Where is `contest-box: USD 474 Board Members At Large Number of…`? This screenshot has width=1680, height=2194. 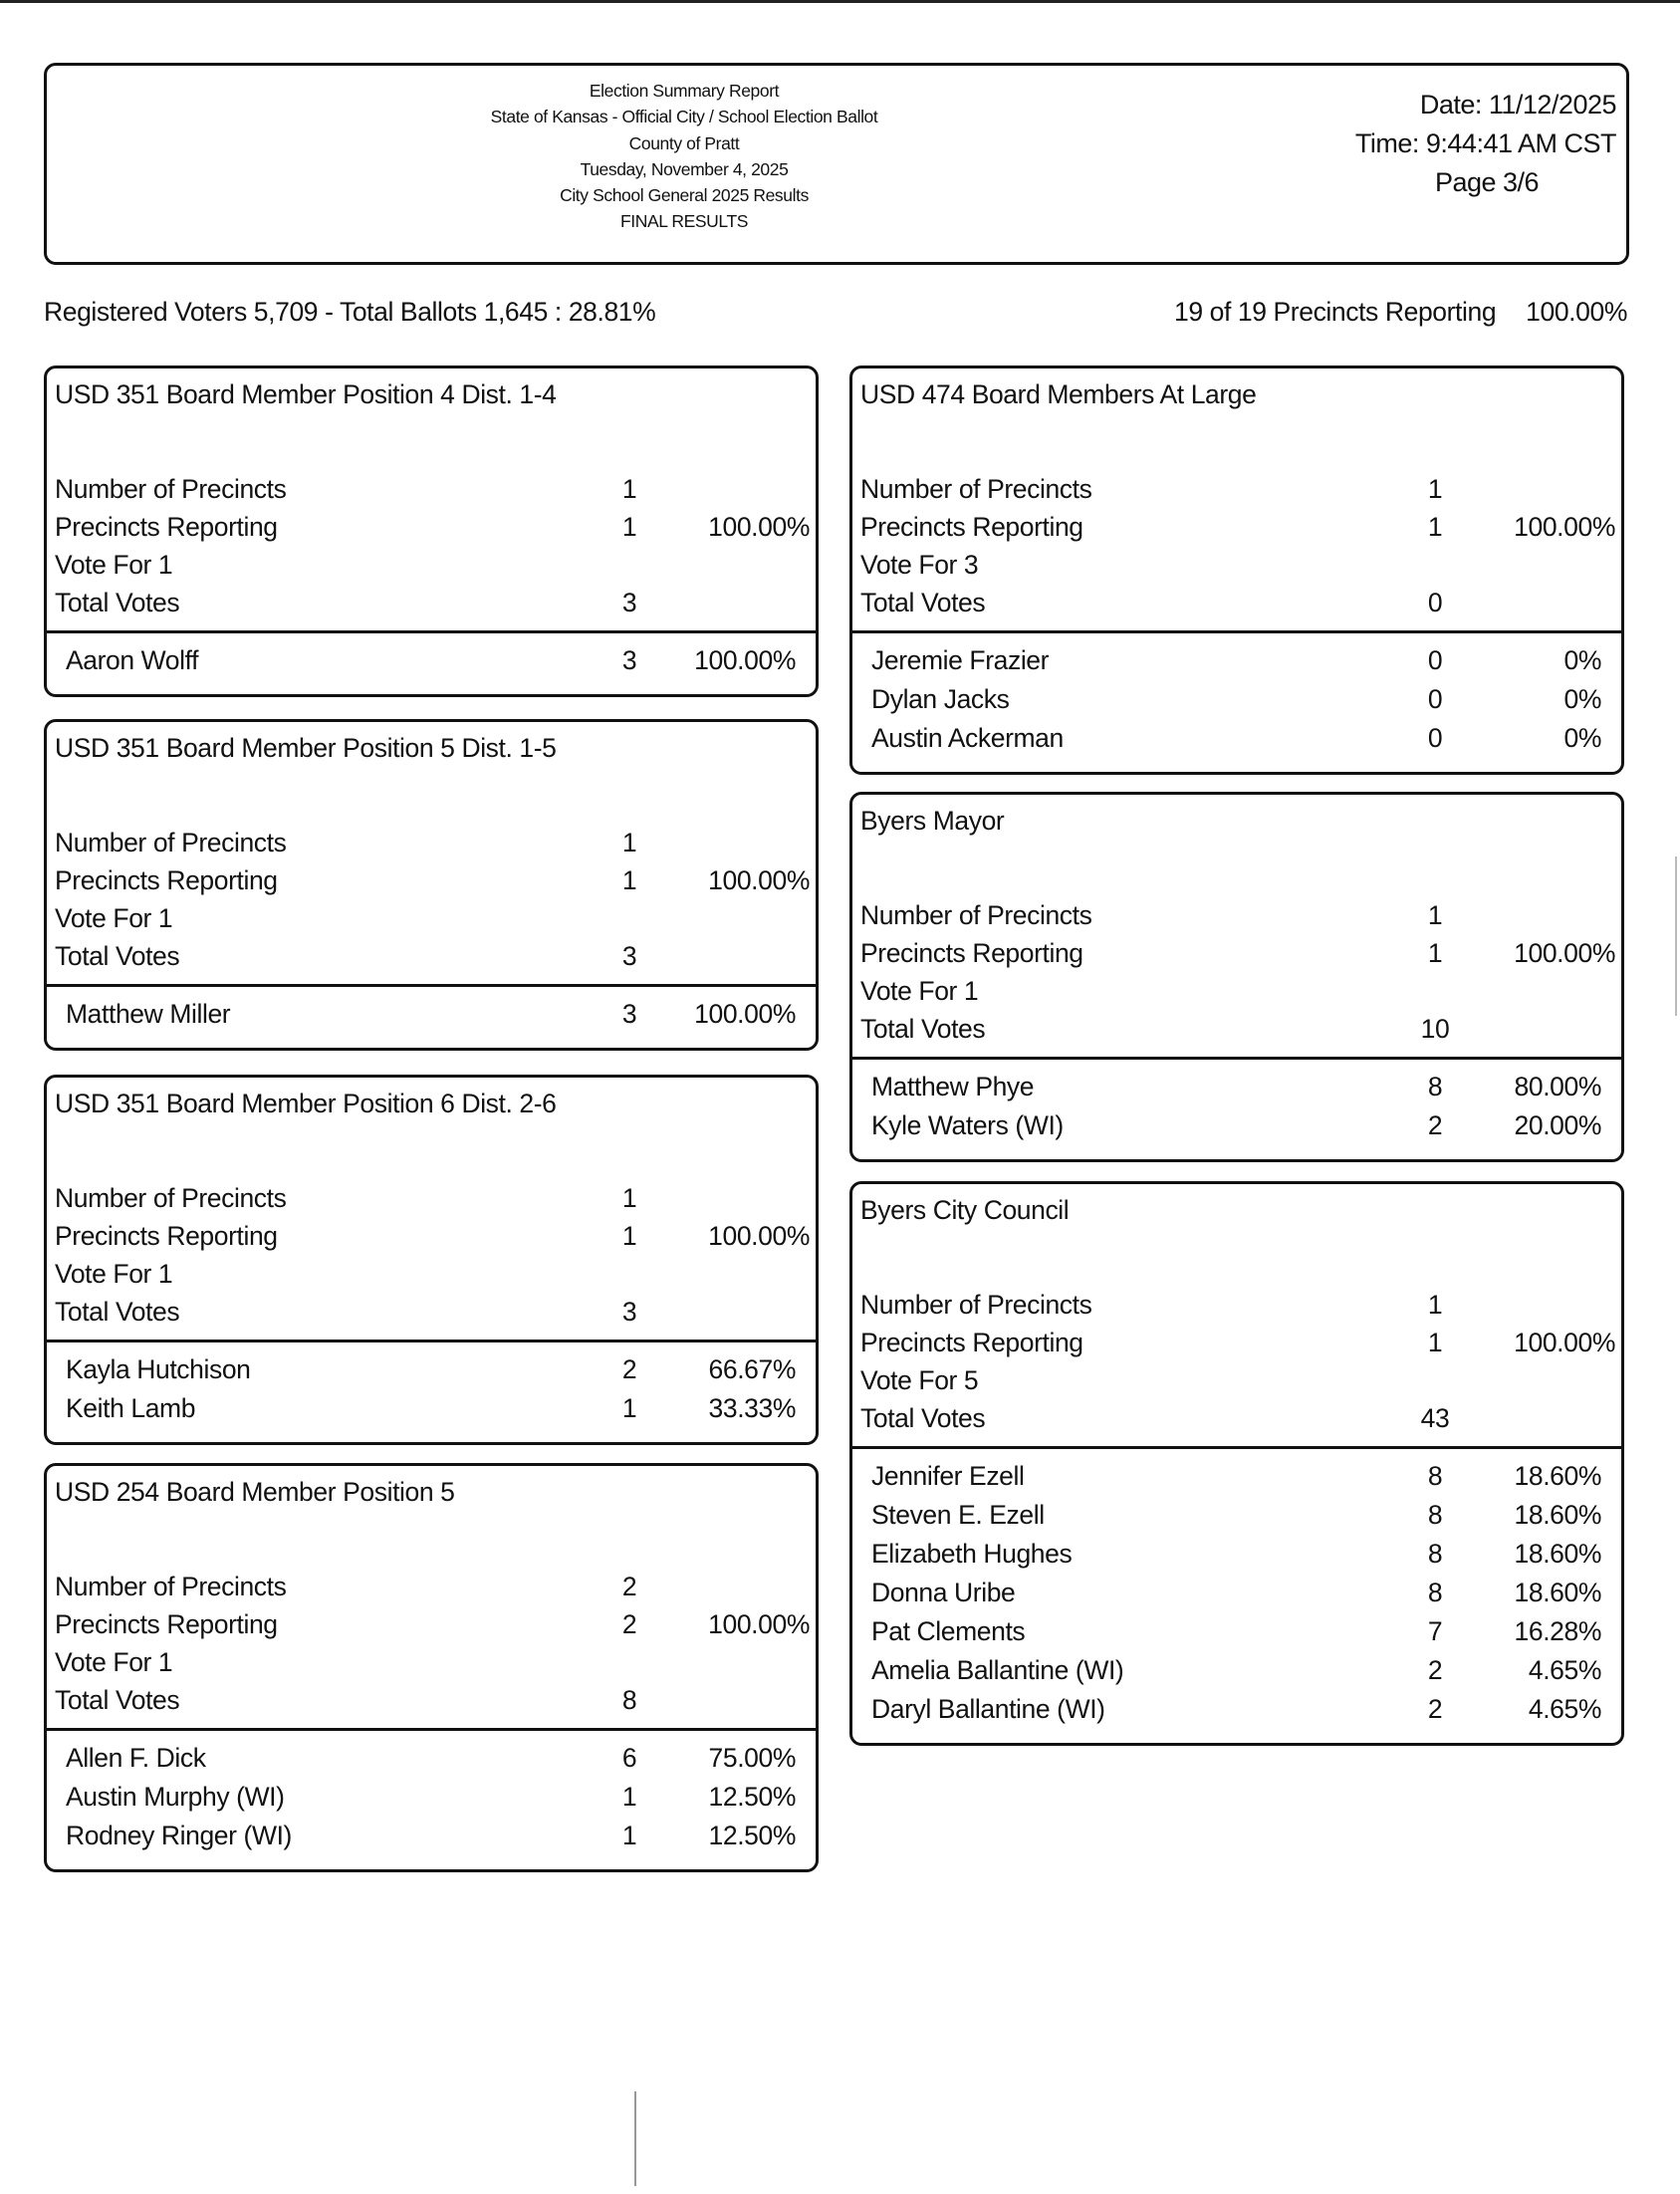
contest-box: USD 474 Board Members At Large Number of… is located at coordinates (1236, 570).